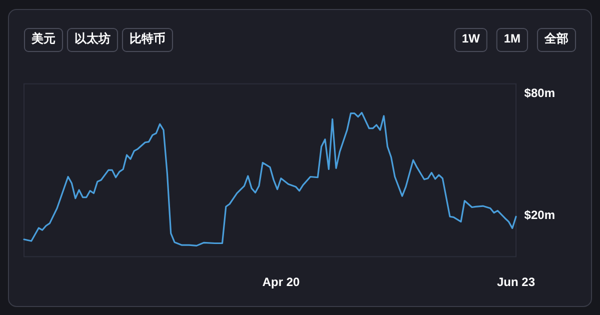 The height and width of the screenshot is (315, 600). What do you see at coordinates (539, 93) in the screenshot?
I see `y-tick-label: $80m` at bounding box center [539, 93].